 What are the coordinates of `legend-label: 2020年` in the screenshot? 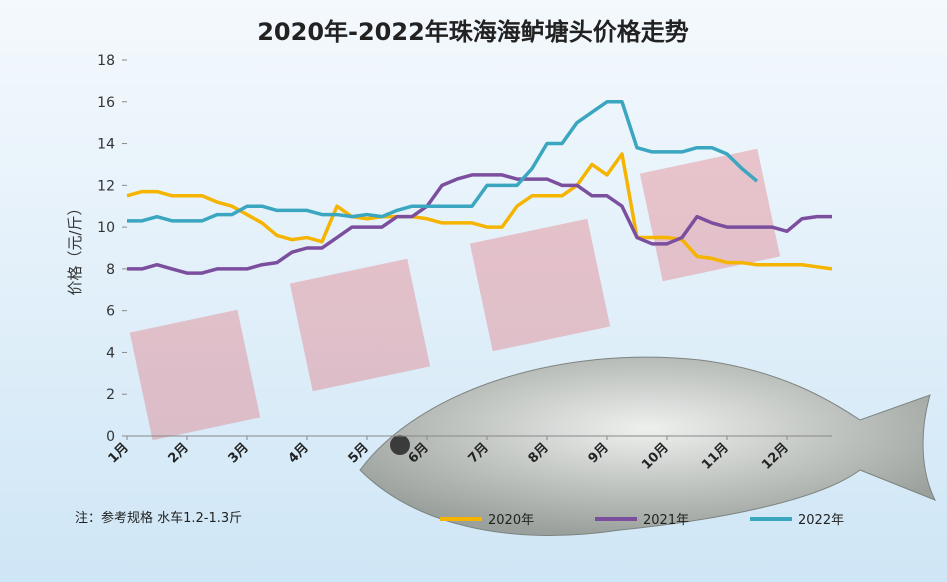 It's located at (511, 520).